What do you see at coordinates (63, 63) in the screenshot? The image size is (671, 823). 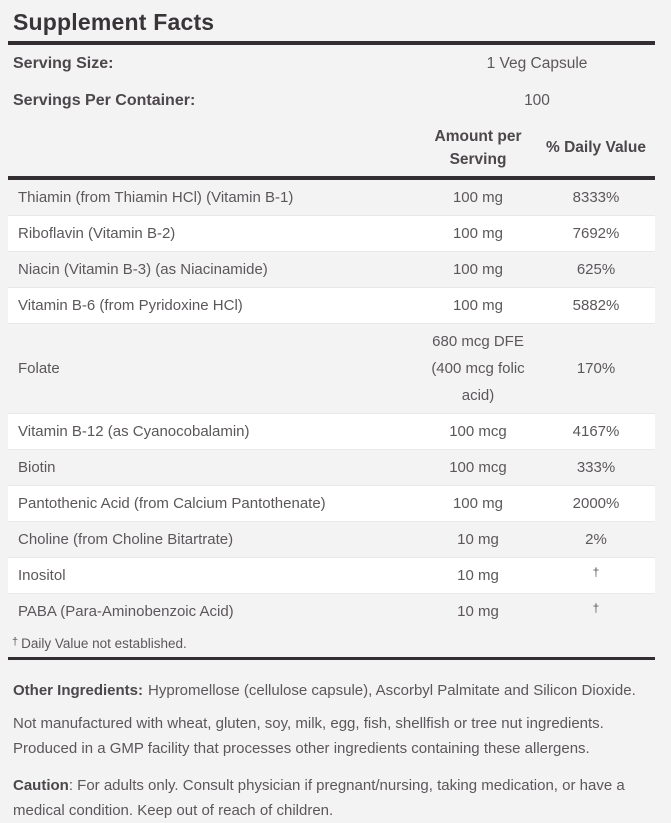 I see `serving-size-label: Serving Size:` at bounding box center [63, 63].